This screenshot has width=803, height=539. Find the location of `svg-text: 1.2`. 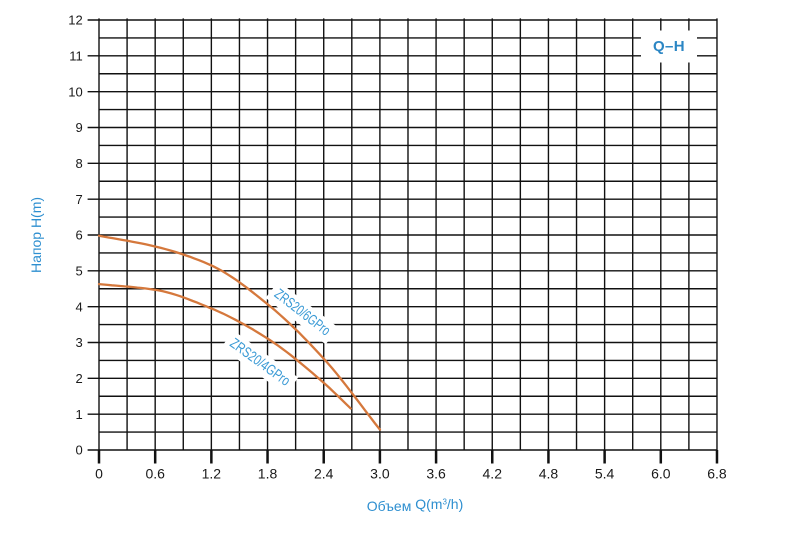

svg-text: 1.2 is located at coordinates (212, 474).